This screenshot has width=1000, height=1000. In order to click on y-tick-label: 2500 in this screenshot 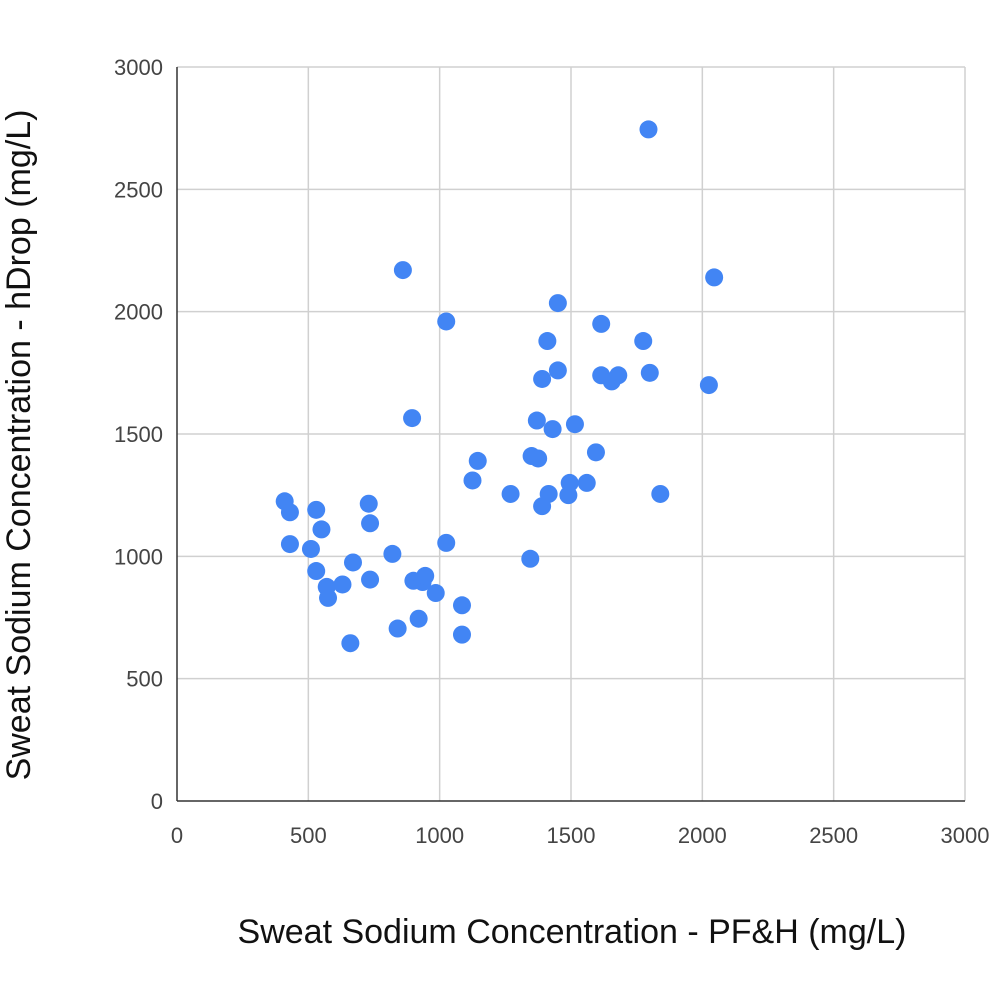, I will do `click(138, 189)`.